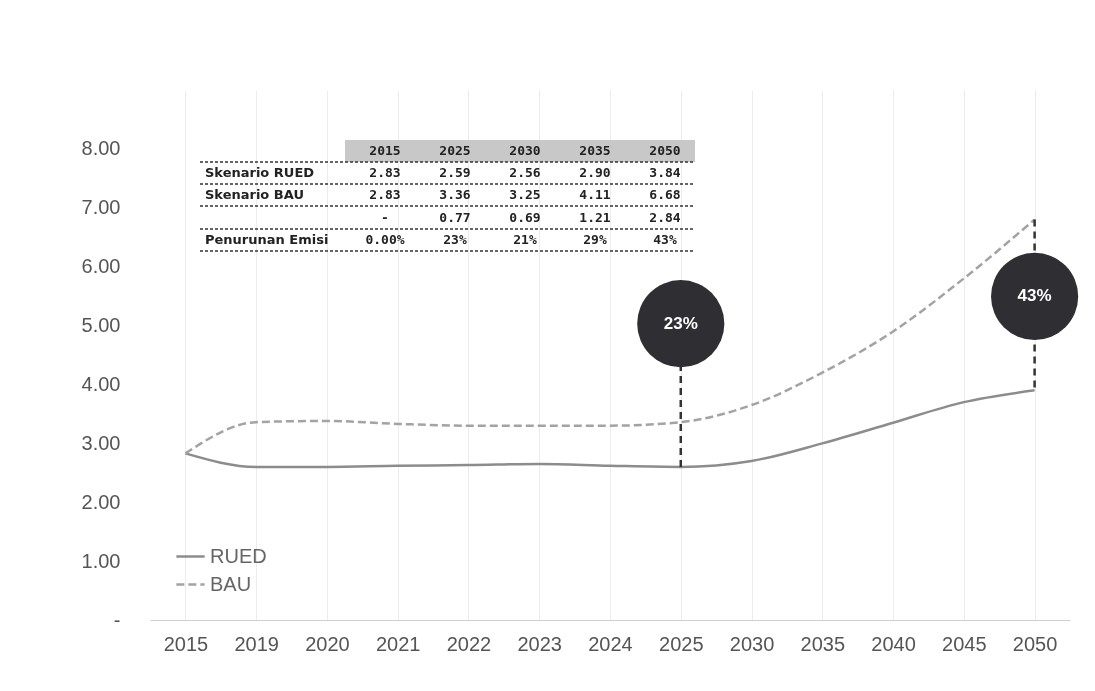  I want to click on x-tick-label: 2035, so click(823, 643).